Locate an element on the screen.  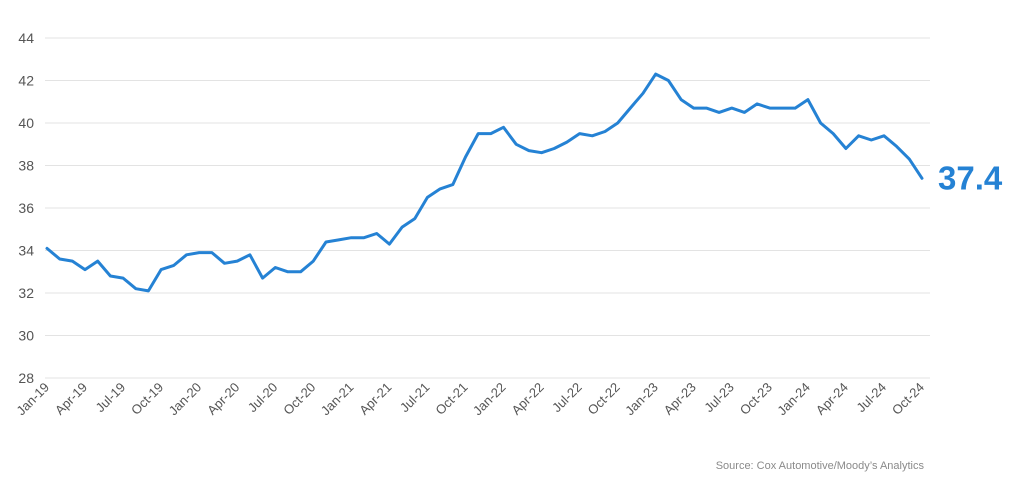
y-tick-label: 30 is located at coordinates (26, 336).